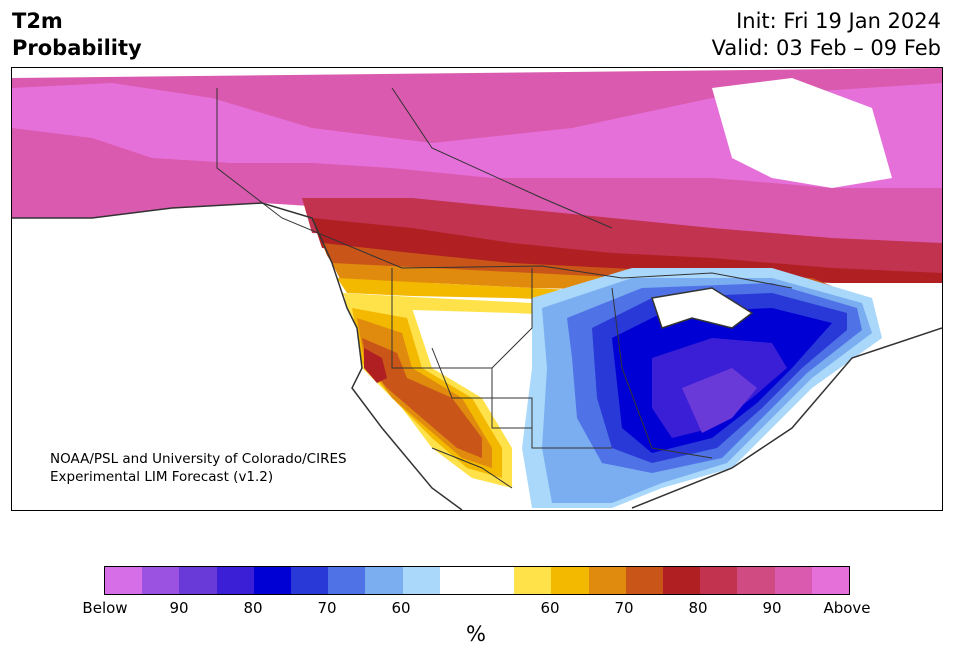  What do you see at coordinates (802, 133) in the screenshot?
I see `hudson-bay` at bounding box center [802, 133].